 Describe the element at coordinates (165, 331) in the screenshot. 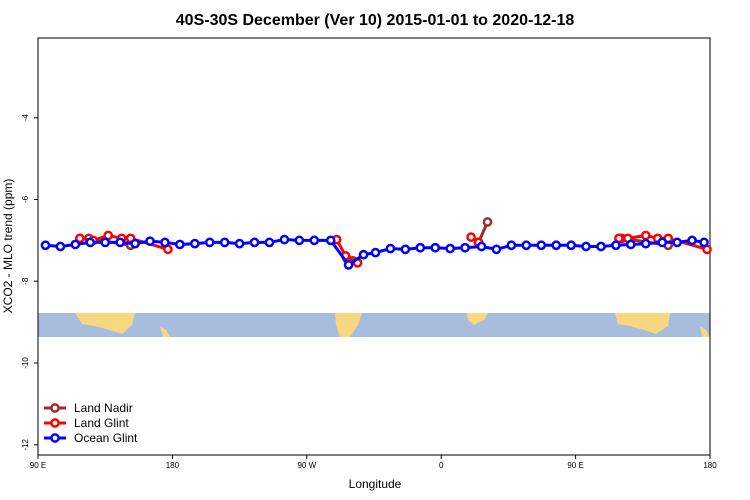

I see `land-nz` at that location.